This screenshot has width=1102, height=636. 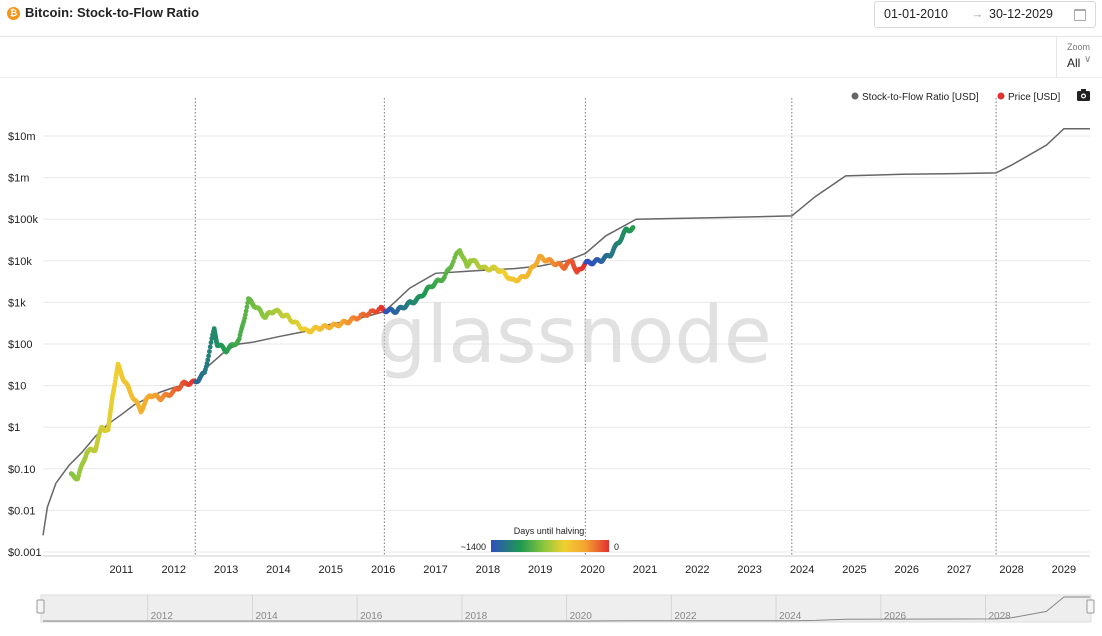 I want to click on x-tick-label: 2026, so click(x=907, y=570).